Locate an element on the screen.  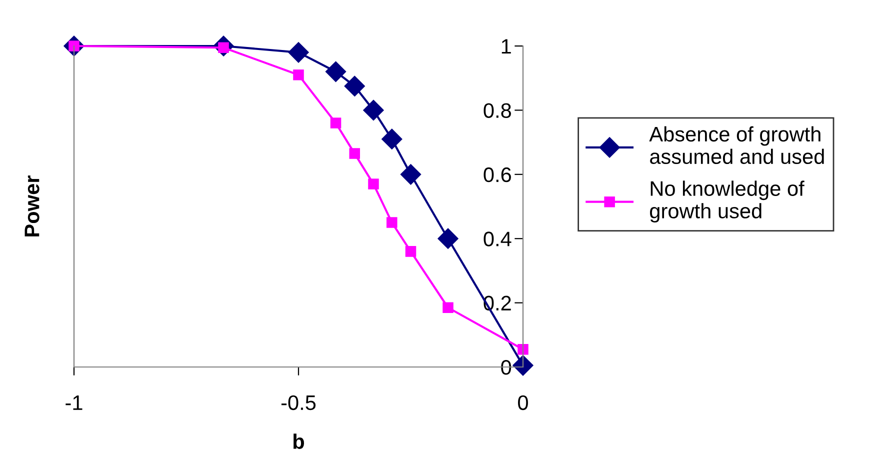
x-tick-label: -1 is located at coordinates (74, 403).